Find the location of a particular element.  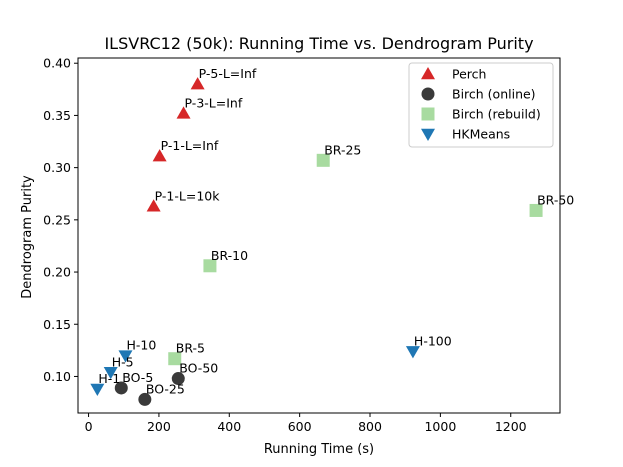

y-tick-label: 0.25 is located at coordinates (57, 219).